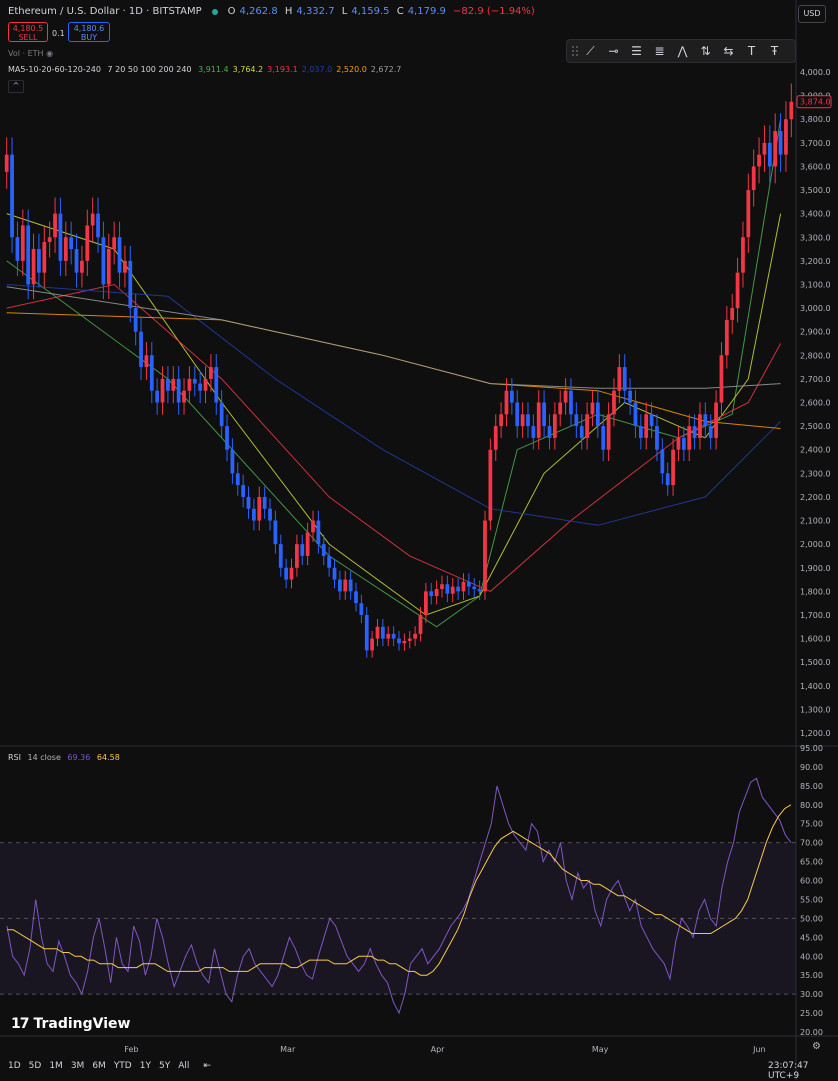 The image size is (838, 1081). I want to click on time-tick-label: May, so click(600, 1049).